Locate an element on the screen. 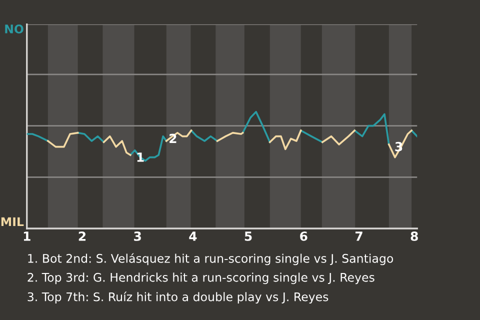 Image resolution: width=480 pixels, height=320 pixels. x-tick-label: 5 is located at coordinates (248, 236).